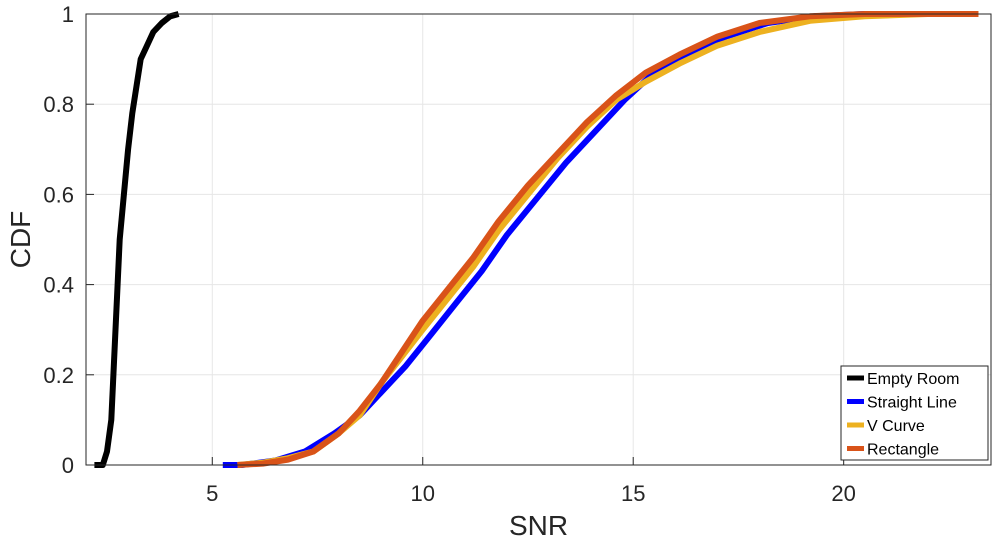  Describe the element at coordinates (68, 14) in the screenshot. I see `y-tick-label: 1` at that location.